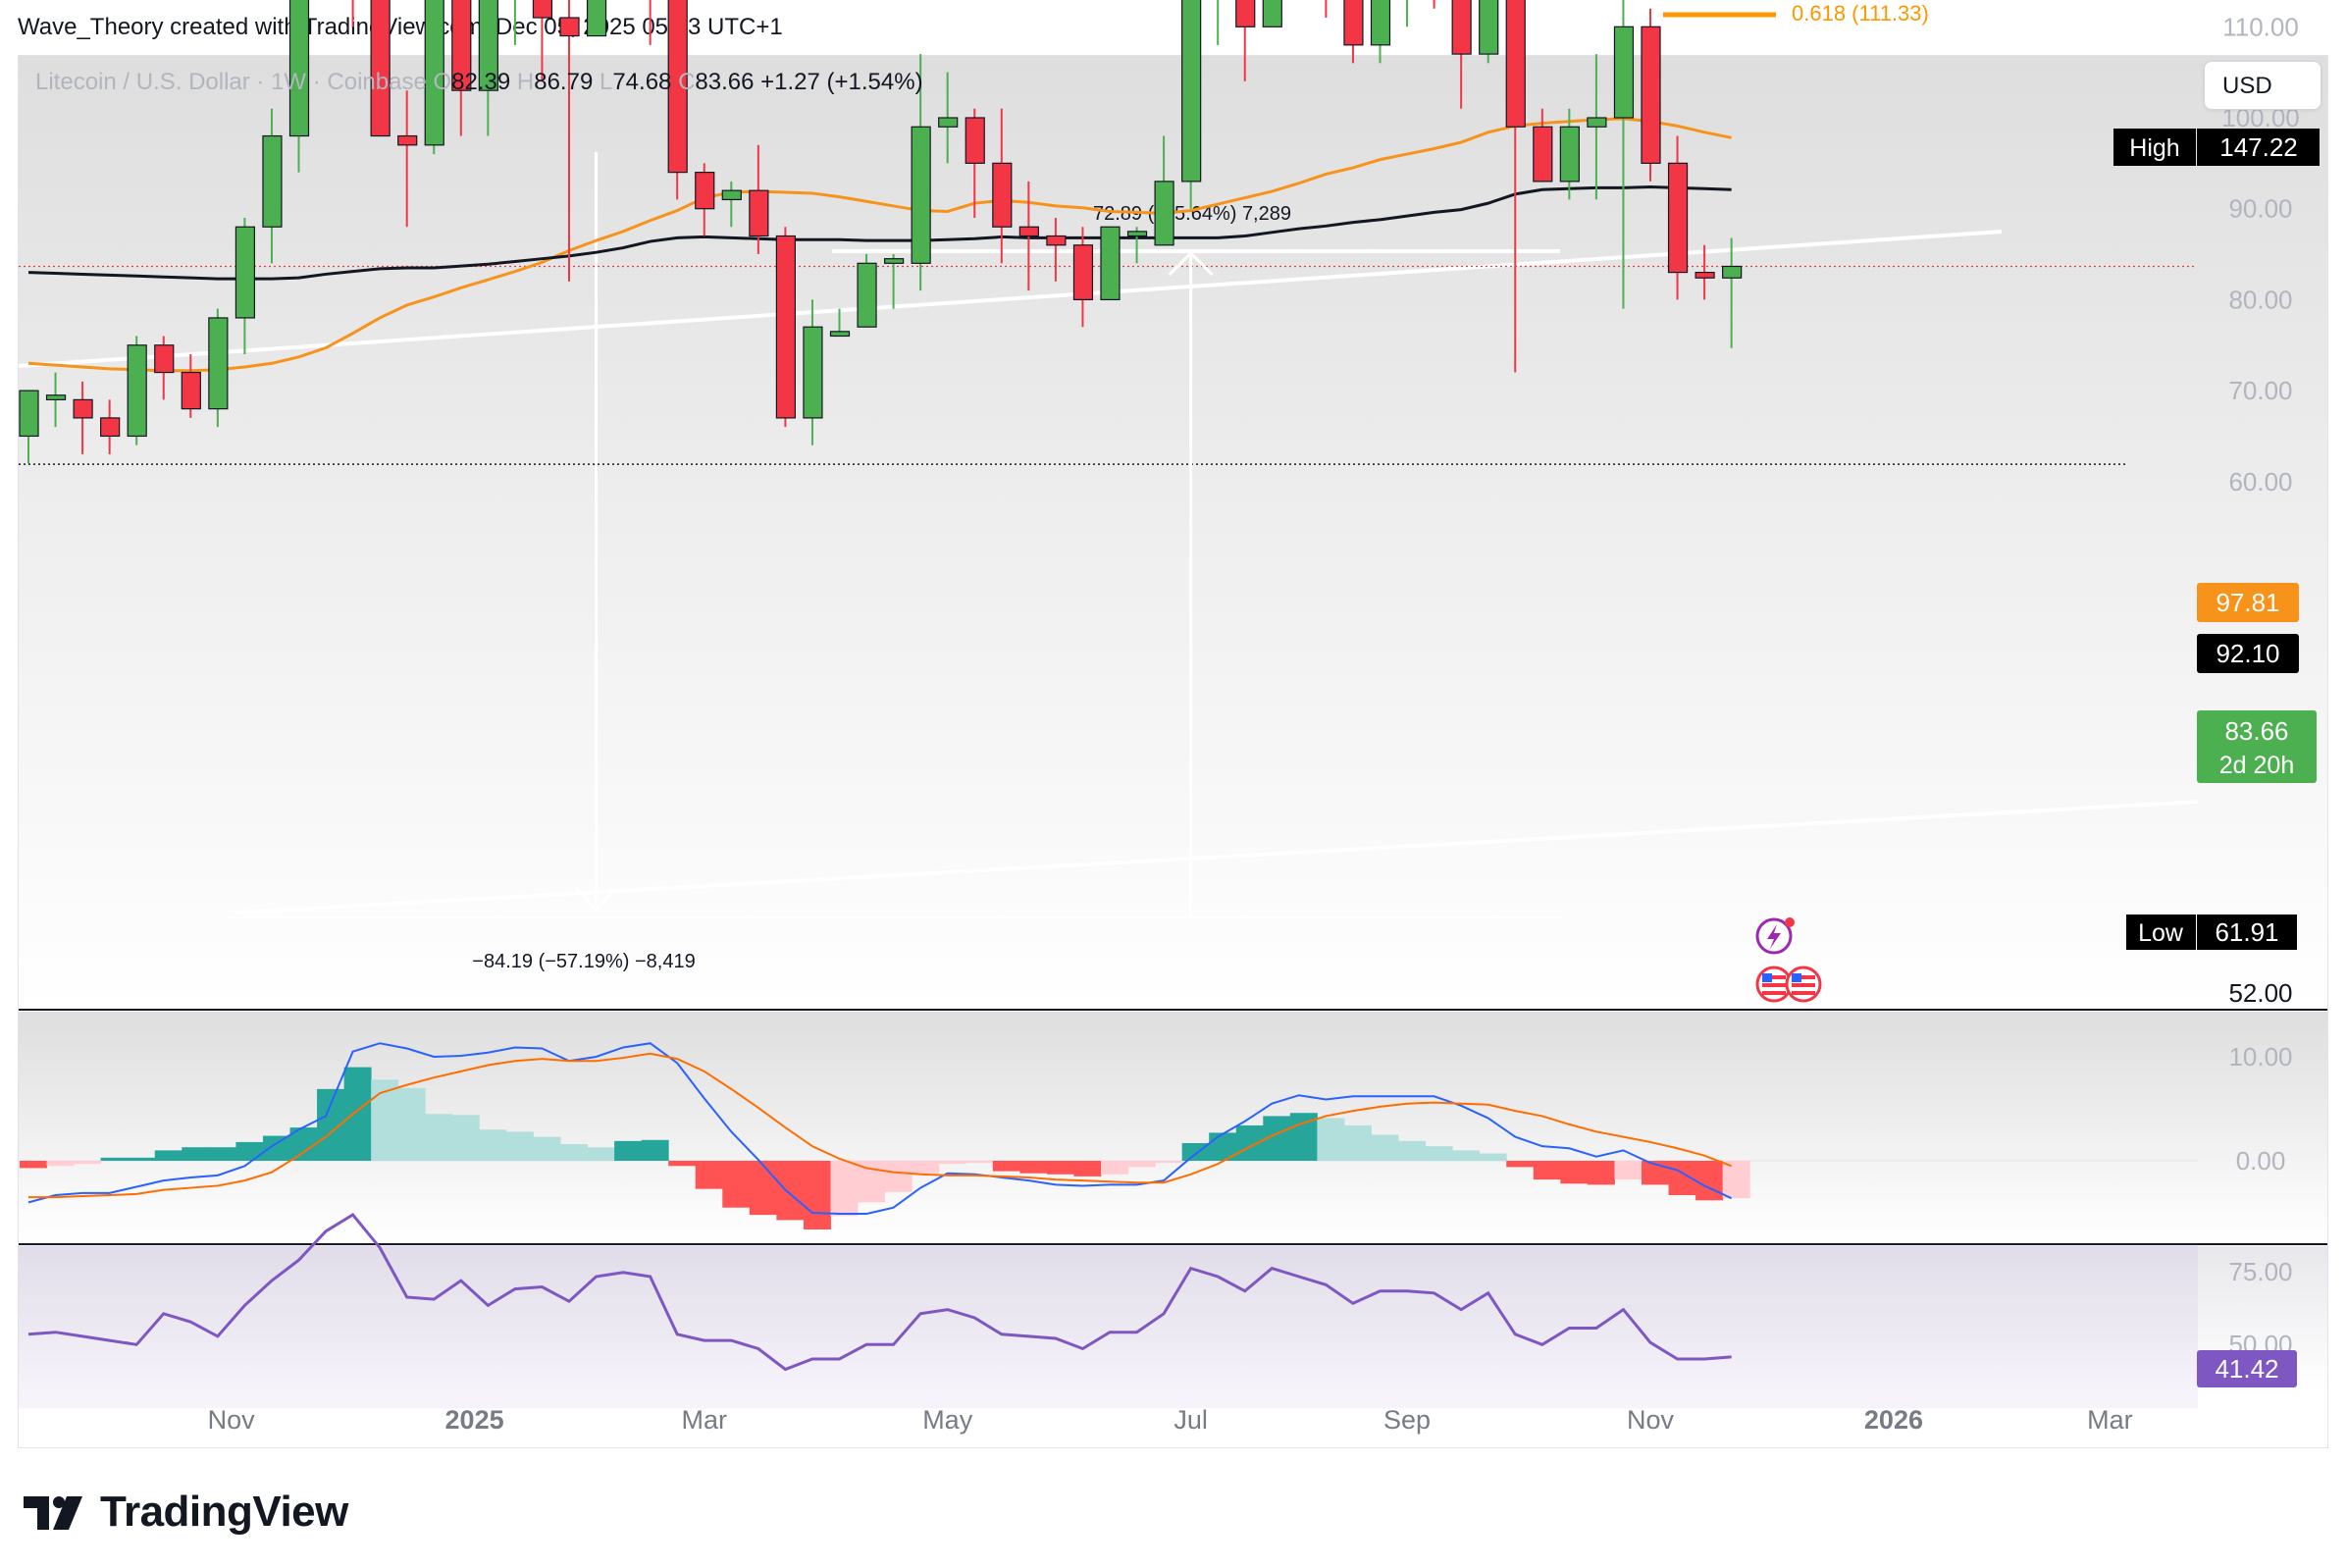 The height and width of the screenshot is (1568, 2347). I want to click on macd-axis-tick: 0.00, so click(2261, 1161).